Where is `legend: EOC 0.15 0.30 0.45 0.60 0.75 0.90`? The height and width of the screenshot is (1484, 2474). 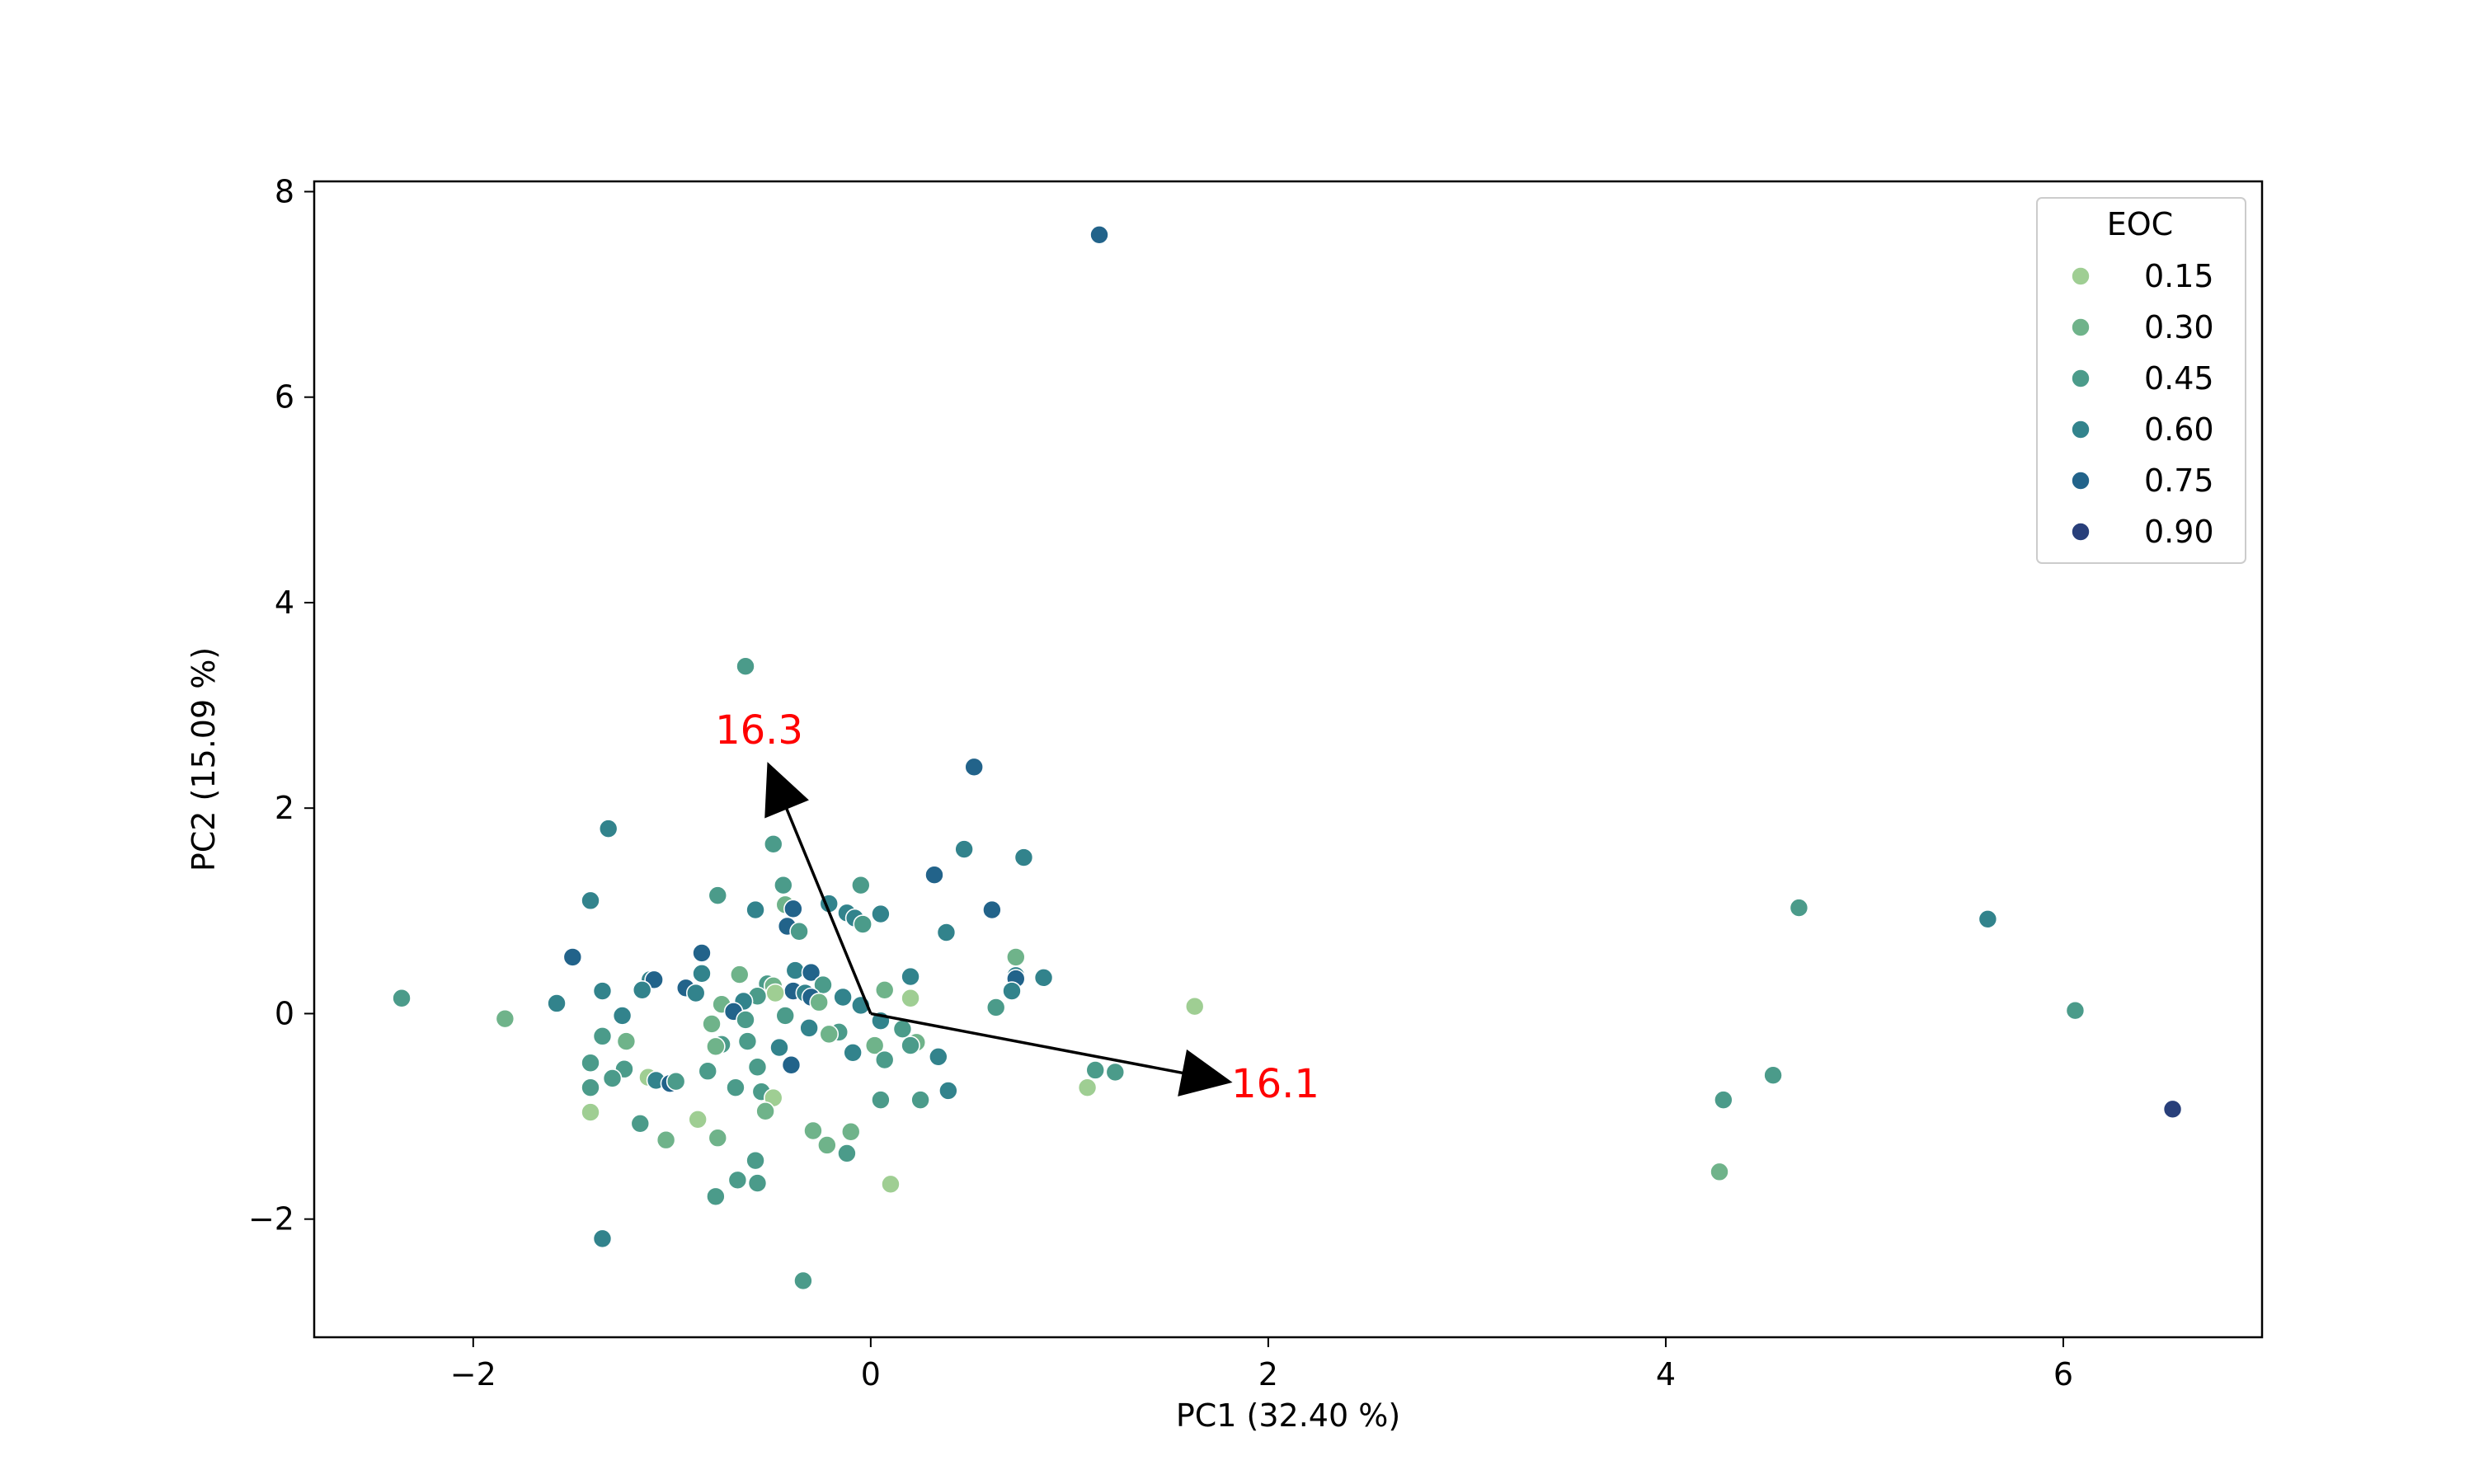 legend: EOC 0.15 0.30 0.45 0.60 0.75 0.90 is located at coordinates (2141, 380).